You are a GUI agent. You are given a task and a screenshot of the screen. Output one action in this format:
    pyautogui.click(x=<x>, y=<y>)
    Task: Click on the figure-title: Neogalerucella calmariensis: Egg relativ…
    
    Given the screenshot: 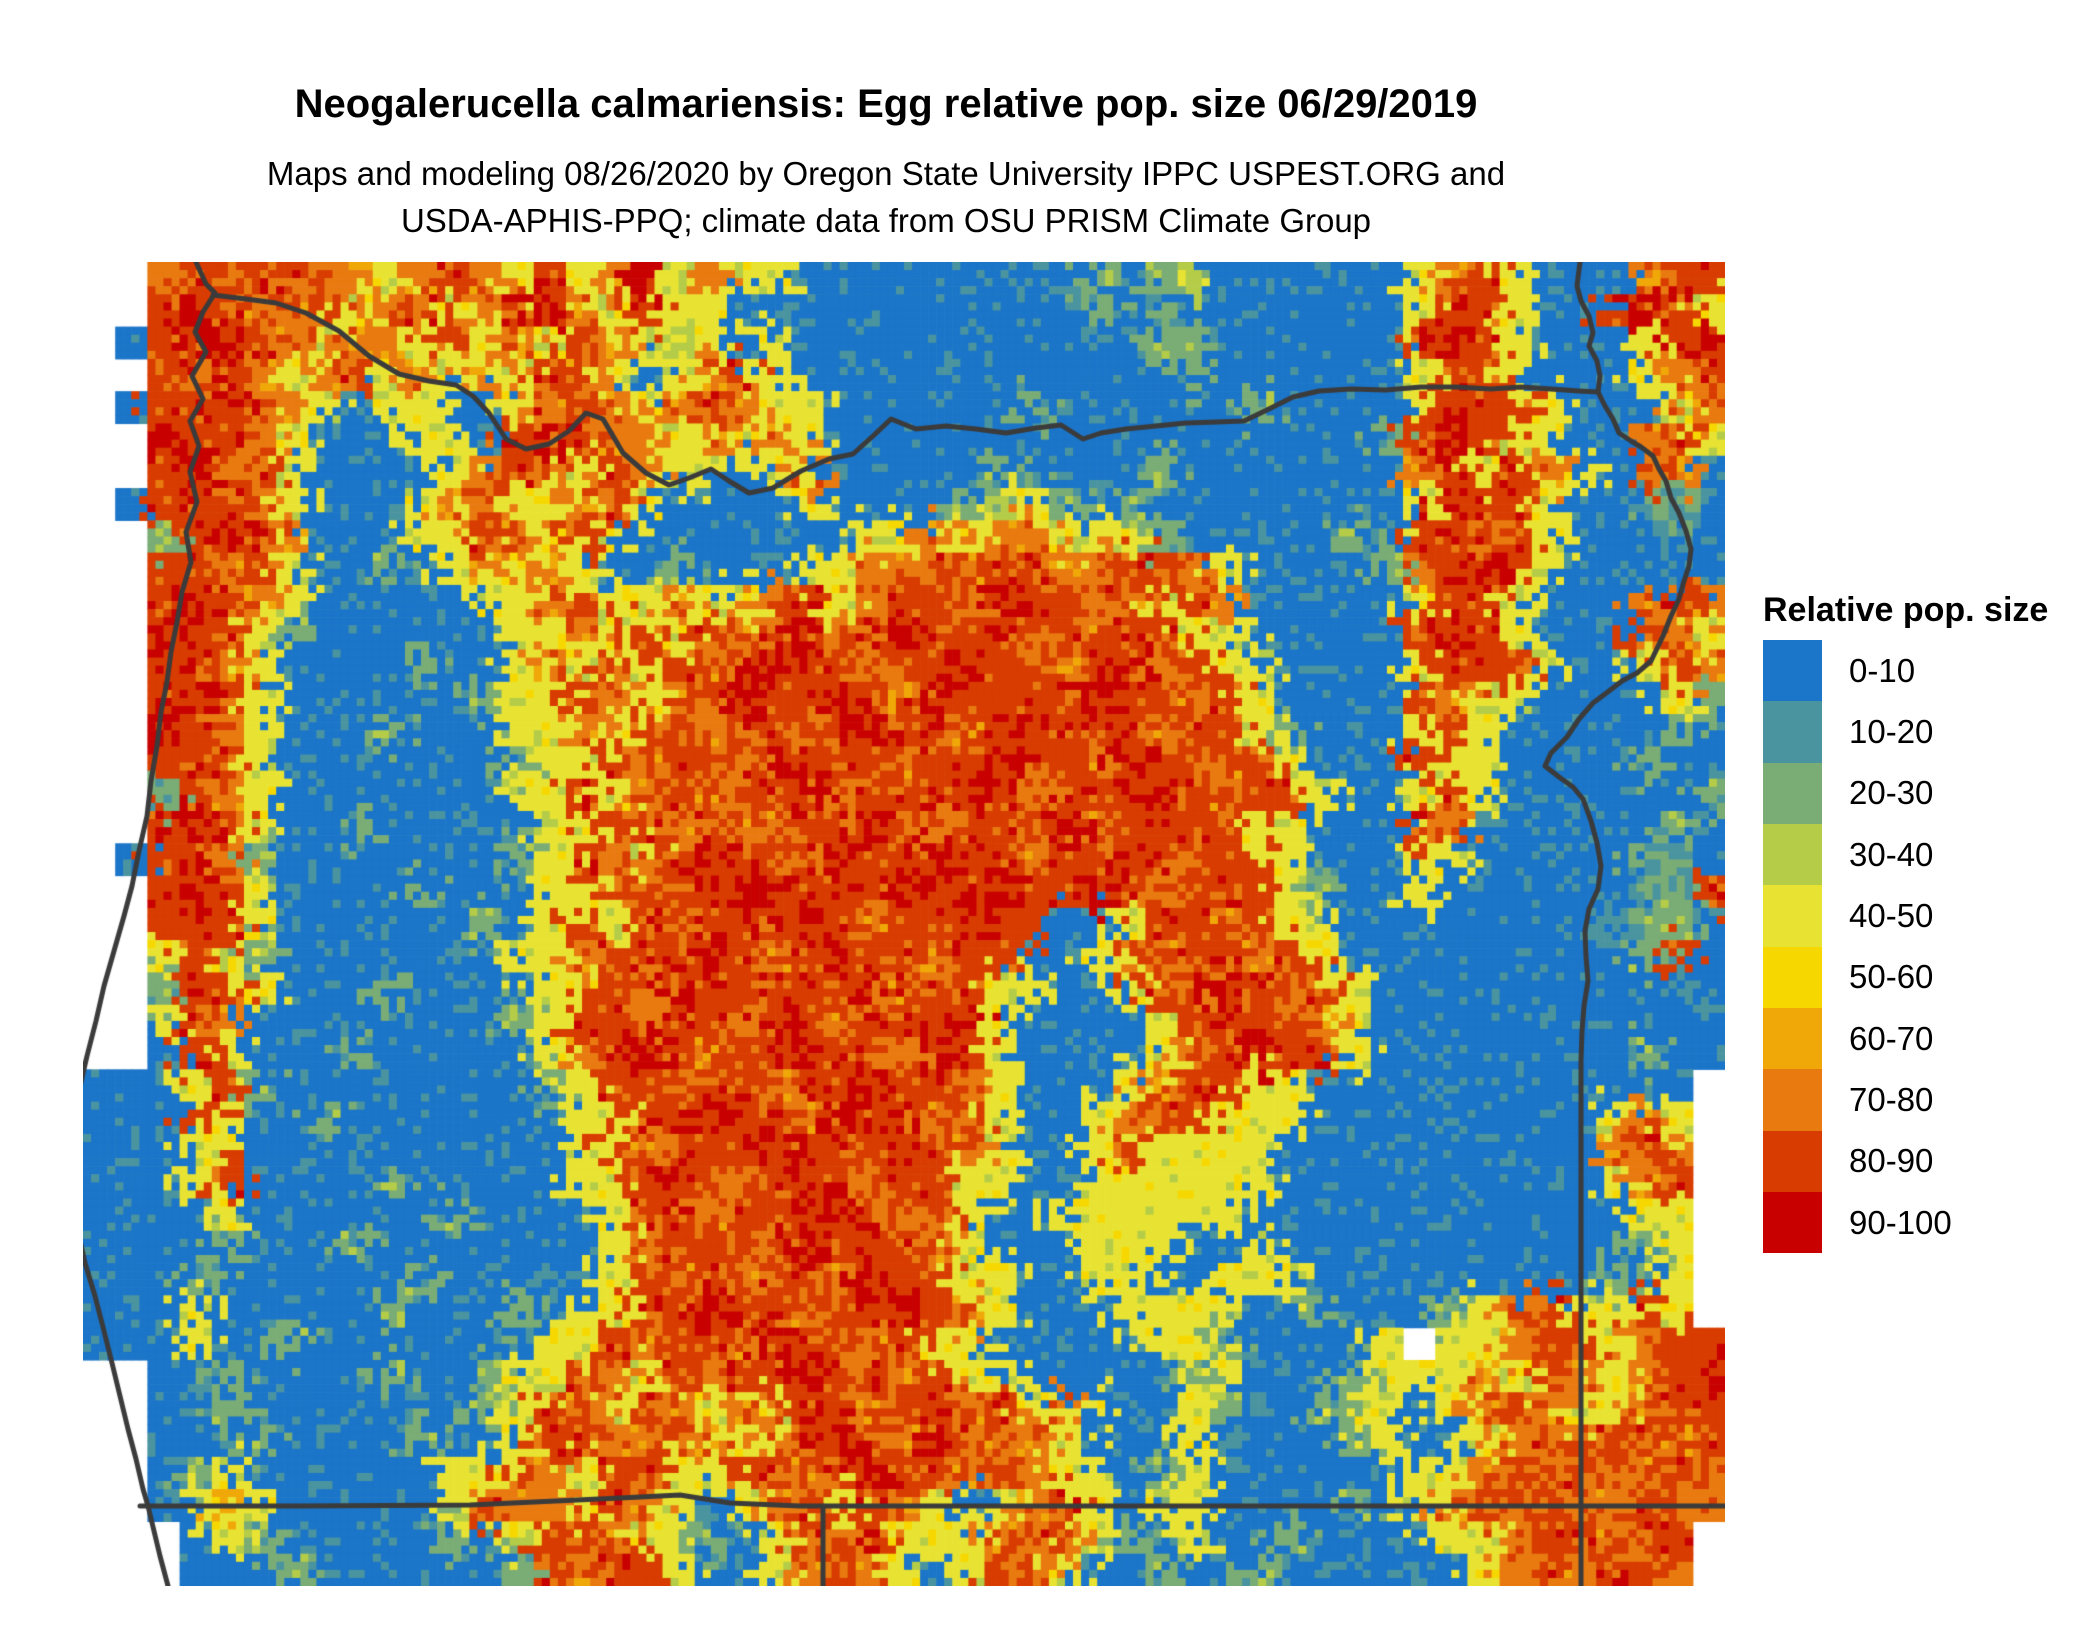 What is the action you would take?
    pyautogui.click(x=886, y=104)
    